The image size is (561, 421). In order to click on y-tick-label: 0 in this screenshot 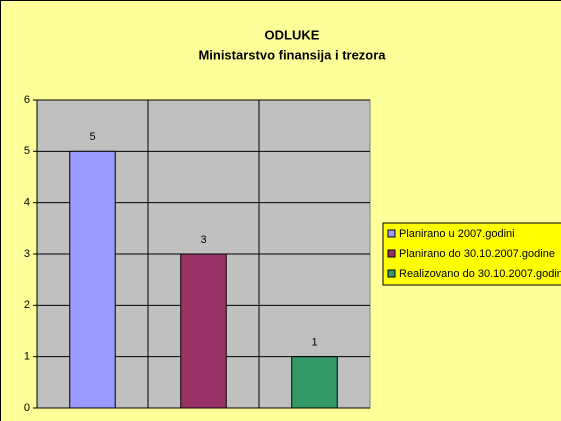, I will do `click(27, 408)`.